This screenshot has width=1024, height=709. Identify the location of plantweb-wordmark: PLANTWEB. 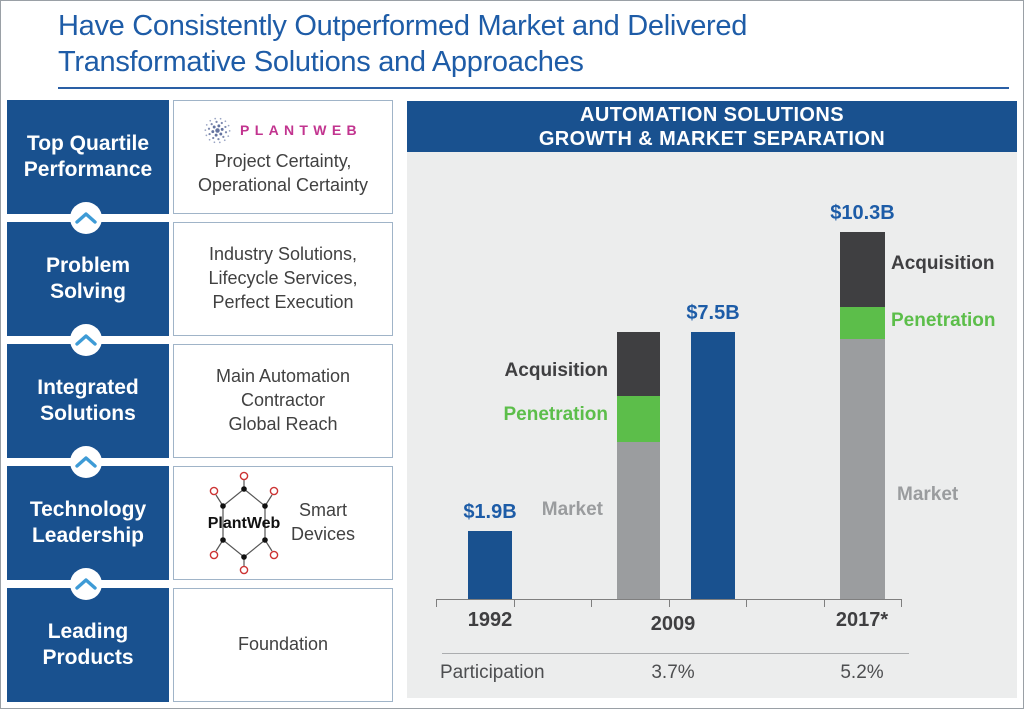
(301, 129).